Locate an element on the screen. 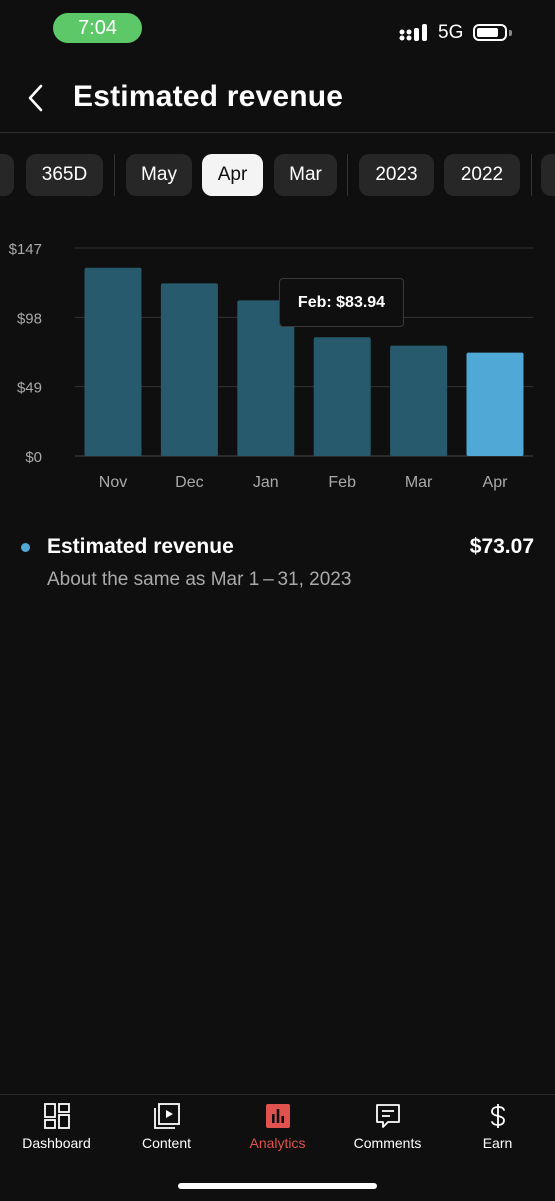  period-selector: 365D May Apr Mar 2023 2022 is located at coordinates (277, 175).